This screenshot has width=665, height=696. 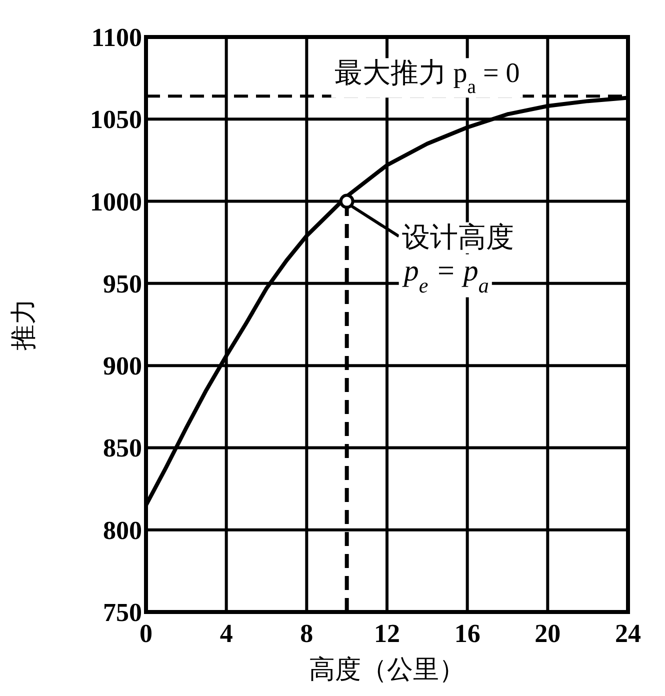 I want to click on y-tick-label: 800, so click(x=122, y=530).